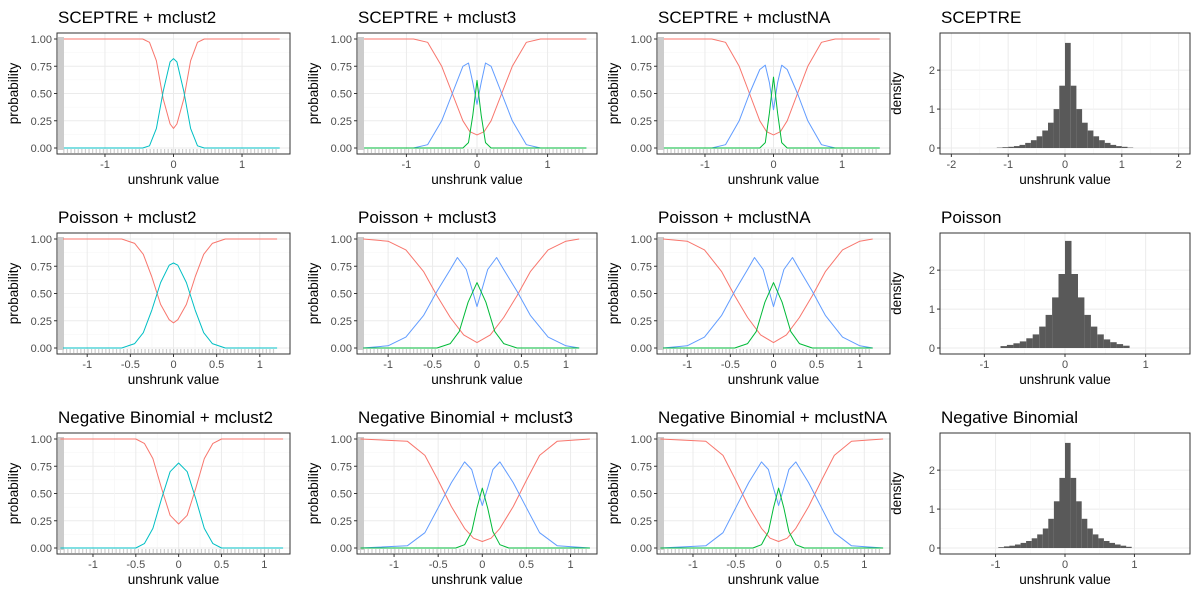  Describe the element at coordinates (172, 505) in the screenshot. I see `series-line-teal` at that location.